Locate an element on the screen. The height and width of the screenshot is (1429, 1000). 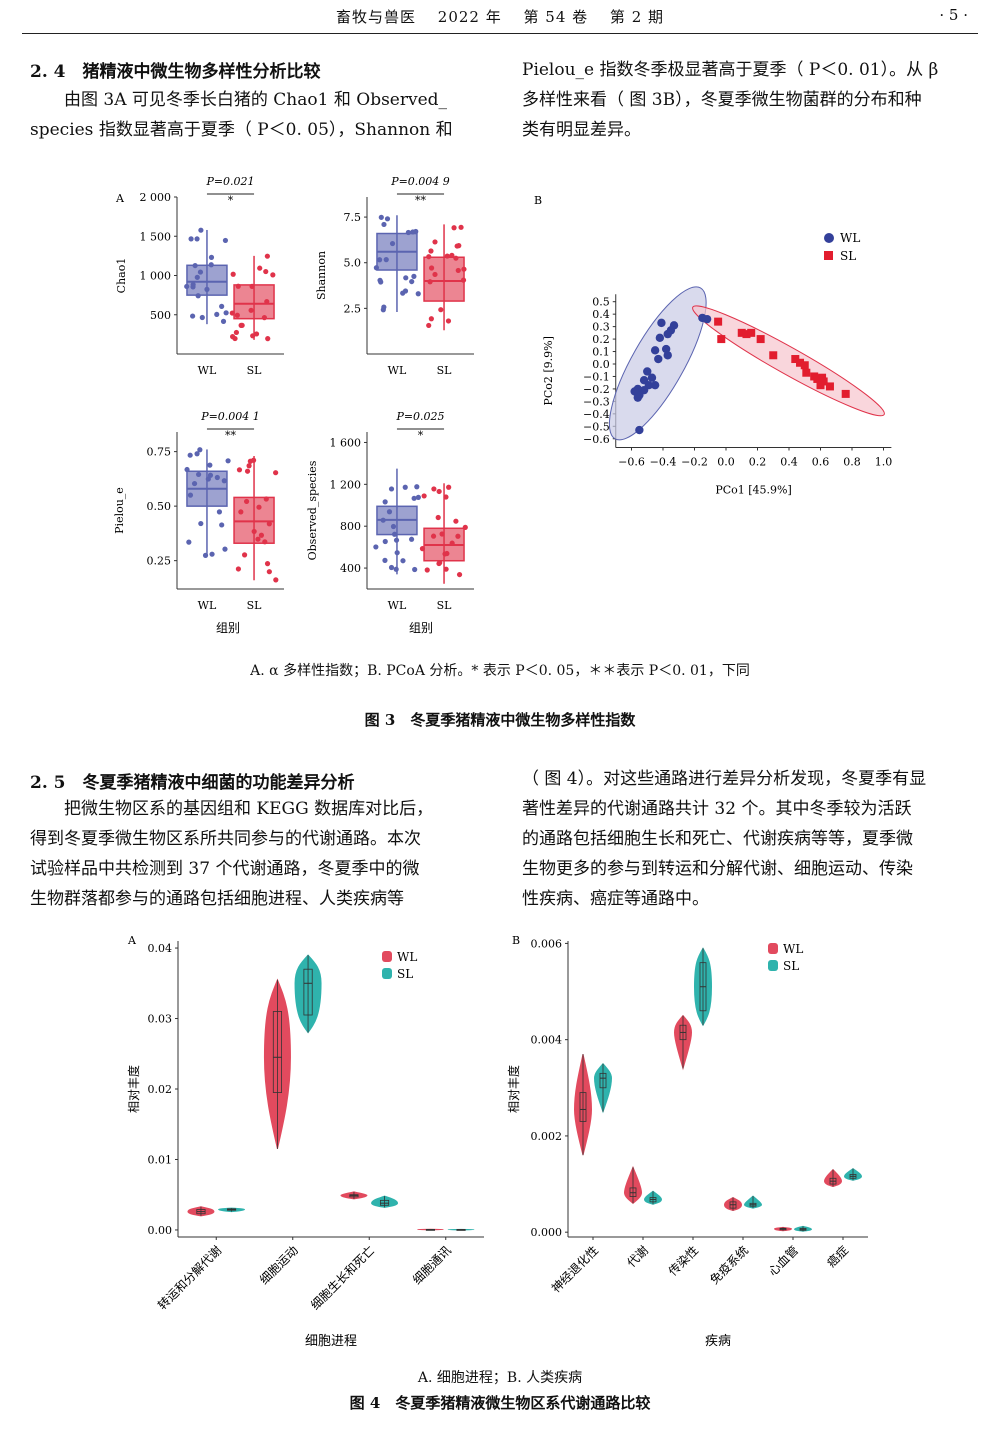
text-line: 类有明显差异。 is located at coordinates (581, 130).